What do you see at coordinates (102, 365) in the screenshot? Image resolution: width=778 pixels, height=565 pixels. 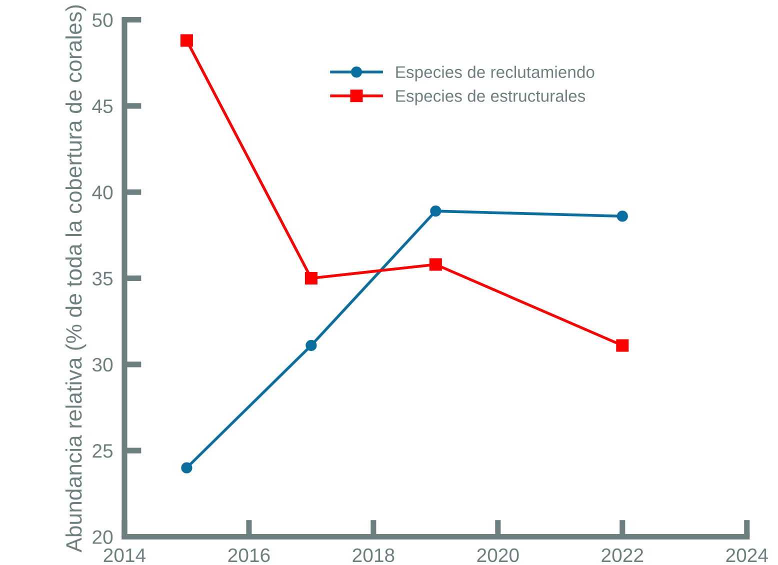 I see `y-tick-label: 30` at bounding box center [102, 365].